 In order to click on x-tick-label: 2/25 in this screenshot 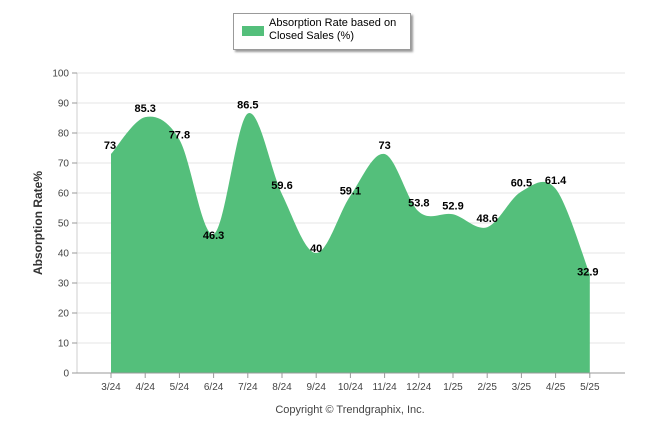, I will do `click(487, 387)`.